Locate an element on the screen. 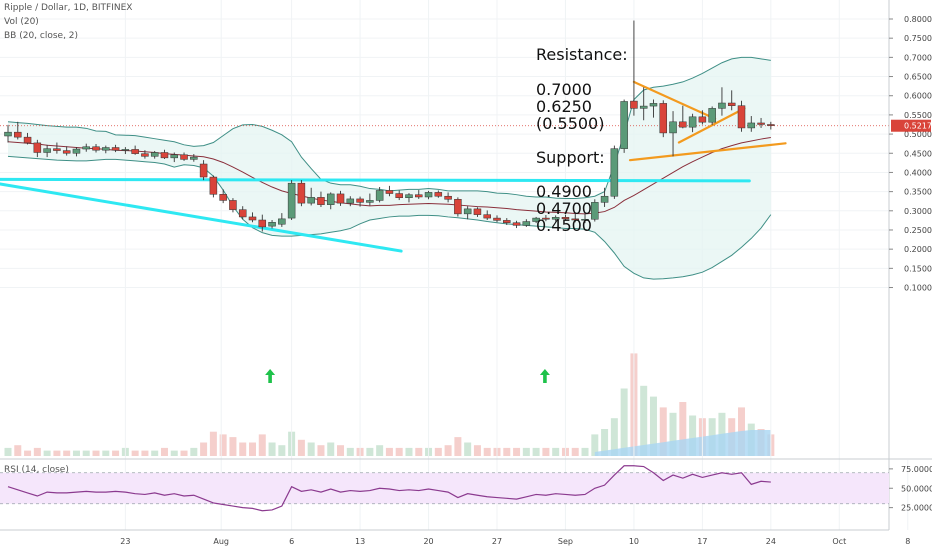 Image resolution: width=932 pixels, height=550 pixels. horizontal-resistance-line is located at coordinates (375, 180).